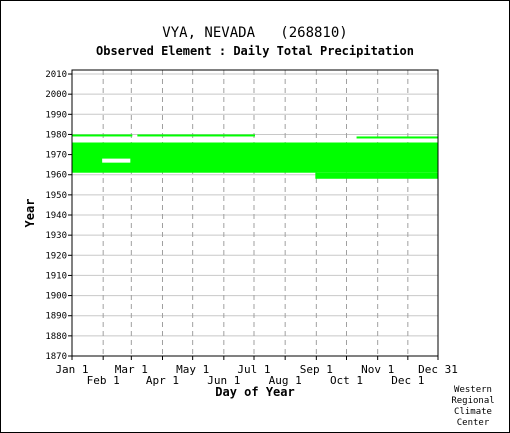 The width and height of the screenshot is (510, 433). Describe the element at coordinates (56, 176) in the screenshot. I see `y-tick-label: 1960` at that location.